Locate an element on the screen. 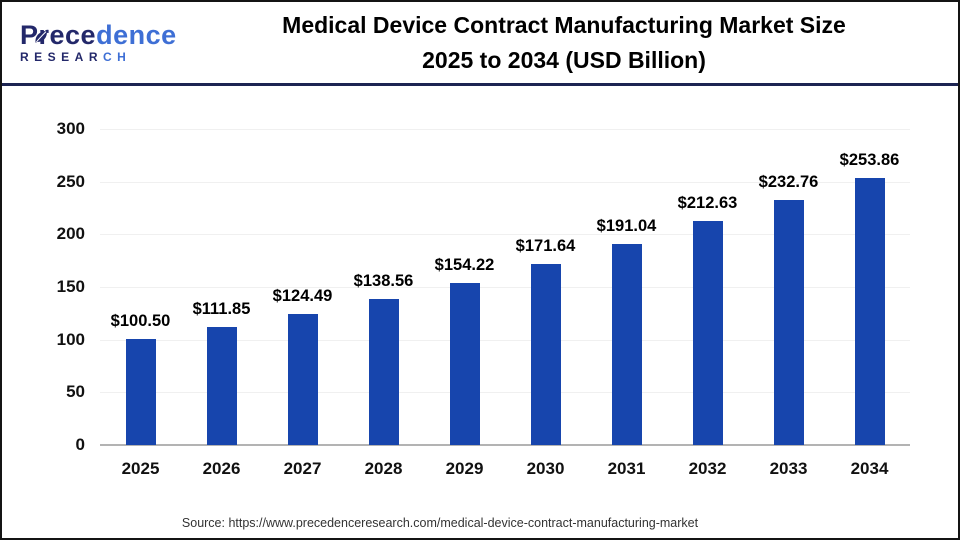 The height and width of the screenshot is (540, 960). x-tick-label: 2027 is located at coordinates (302, 468).